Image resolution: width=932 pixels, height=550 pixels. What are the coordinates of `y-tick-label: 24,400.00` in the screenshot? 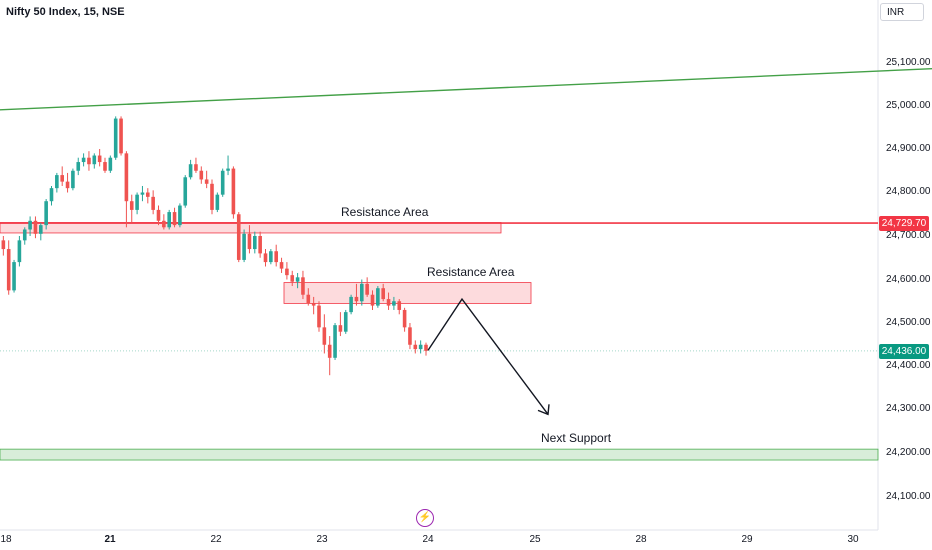 It's located at (908, 365).